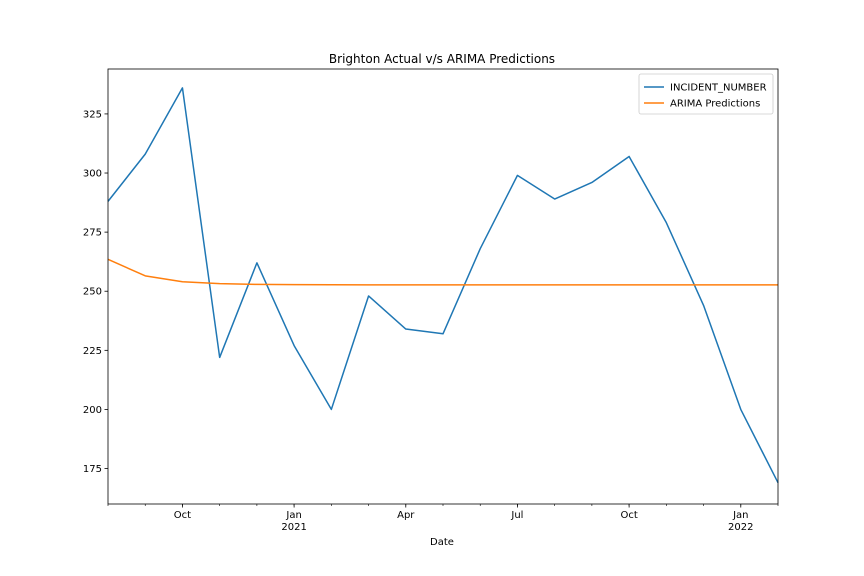 Image resolution: width=864 pixels, height=576 pixels. I want to click on y-tick-label: 175, so click(92, 469).